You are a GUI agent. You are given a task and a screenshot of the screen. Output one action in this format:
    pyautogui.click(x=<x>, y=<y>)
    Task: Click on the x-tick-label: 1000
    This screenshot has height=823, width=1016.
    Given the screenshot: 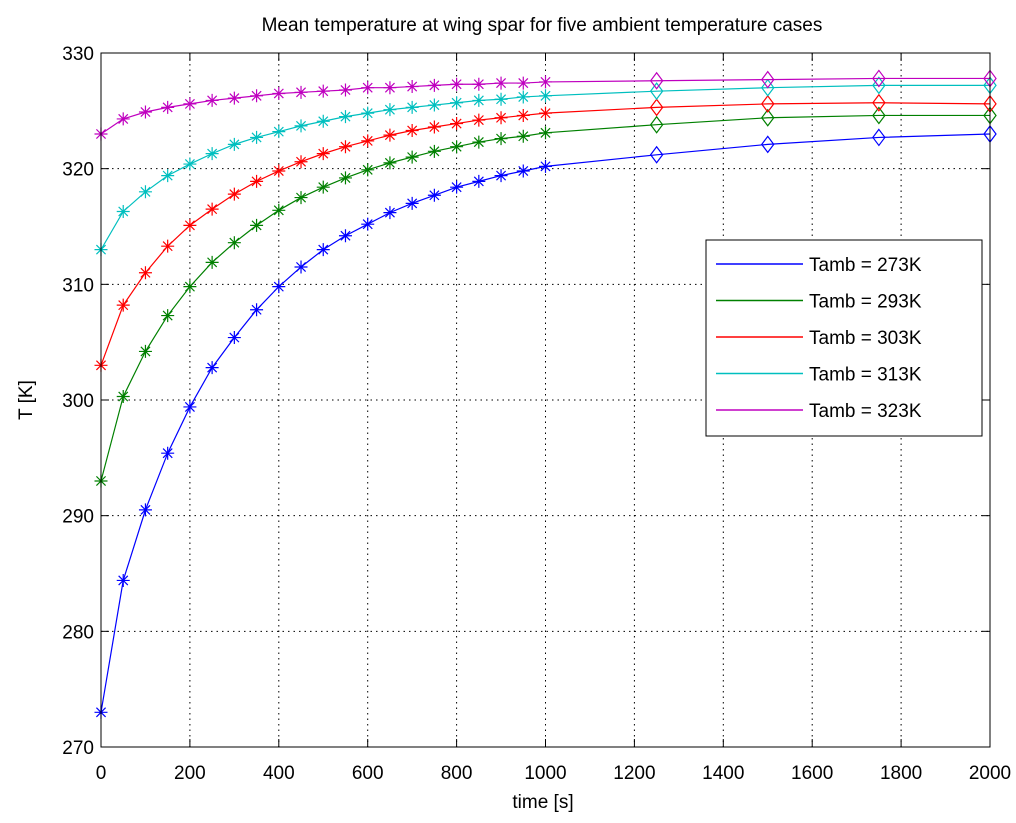 What is the action you would take?
    pyautogui.click(x=545, y=773)
    